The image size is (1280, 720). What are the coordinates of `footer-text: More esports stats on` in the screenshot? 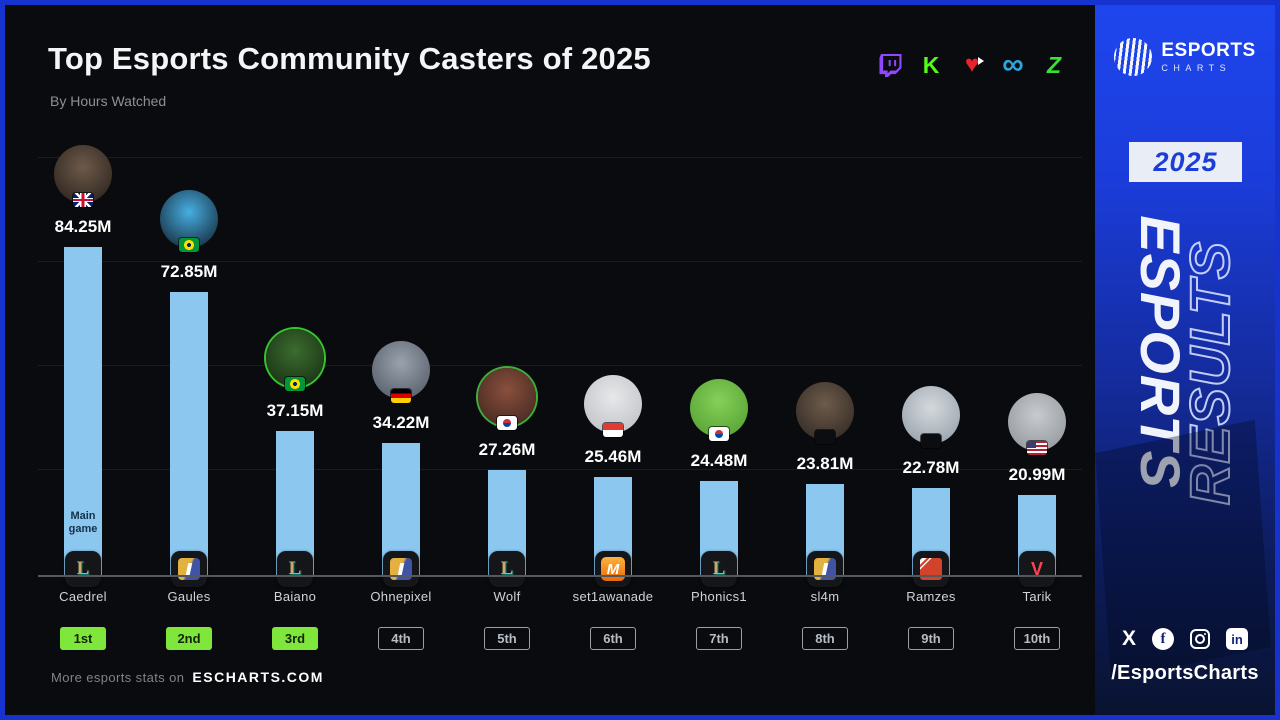 It's located at (118, 677).